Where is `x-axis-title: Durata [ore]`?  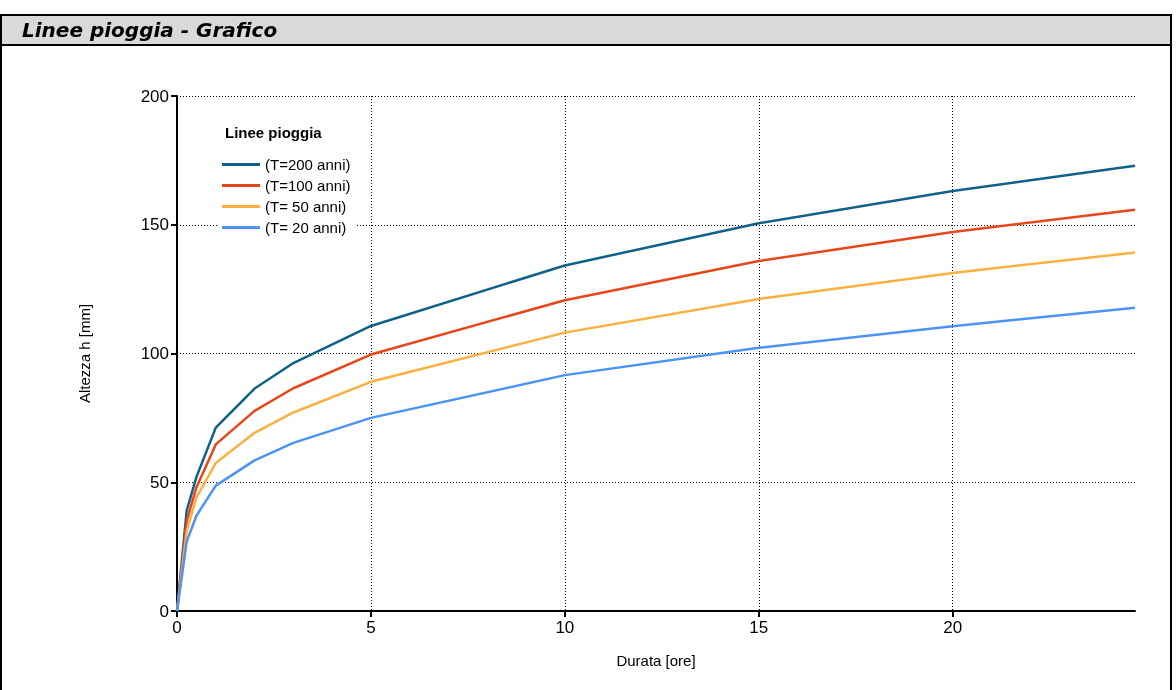 x-axis-title: Durata [ore] is located at coordinates (656, 660).